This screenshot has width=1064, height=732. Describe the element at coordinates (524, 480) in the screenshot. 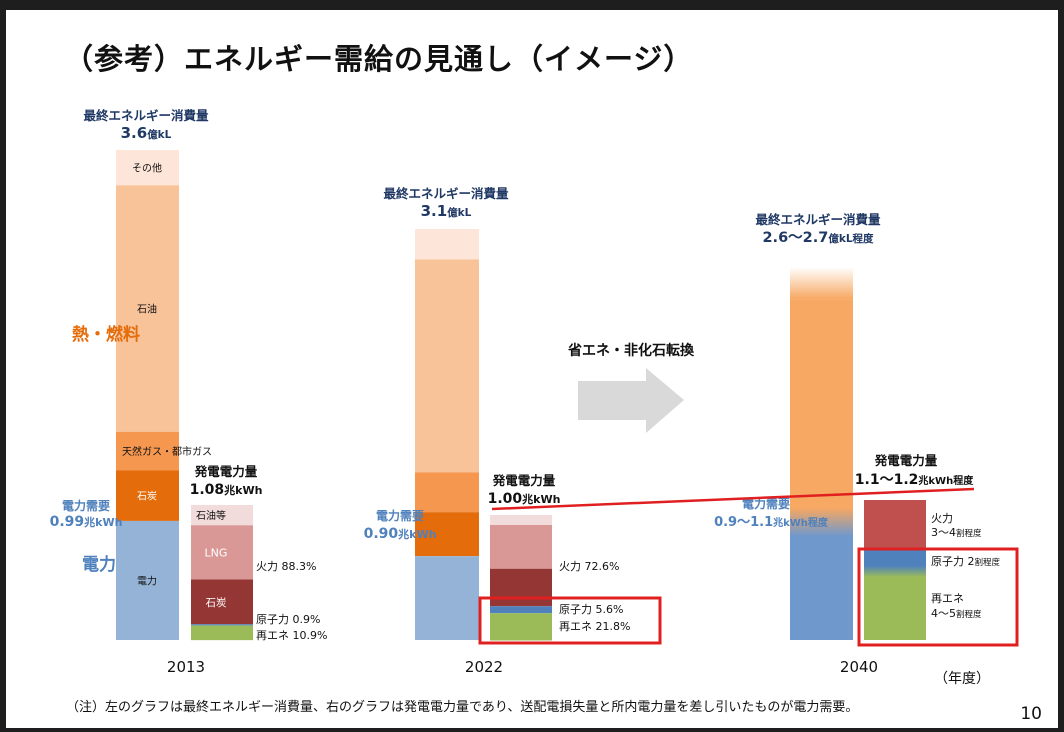

I see `power-generation-label-2022: 発電電力量` at that location.